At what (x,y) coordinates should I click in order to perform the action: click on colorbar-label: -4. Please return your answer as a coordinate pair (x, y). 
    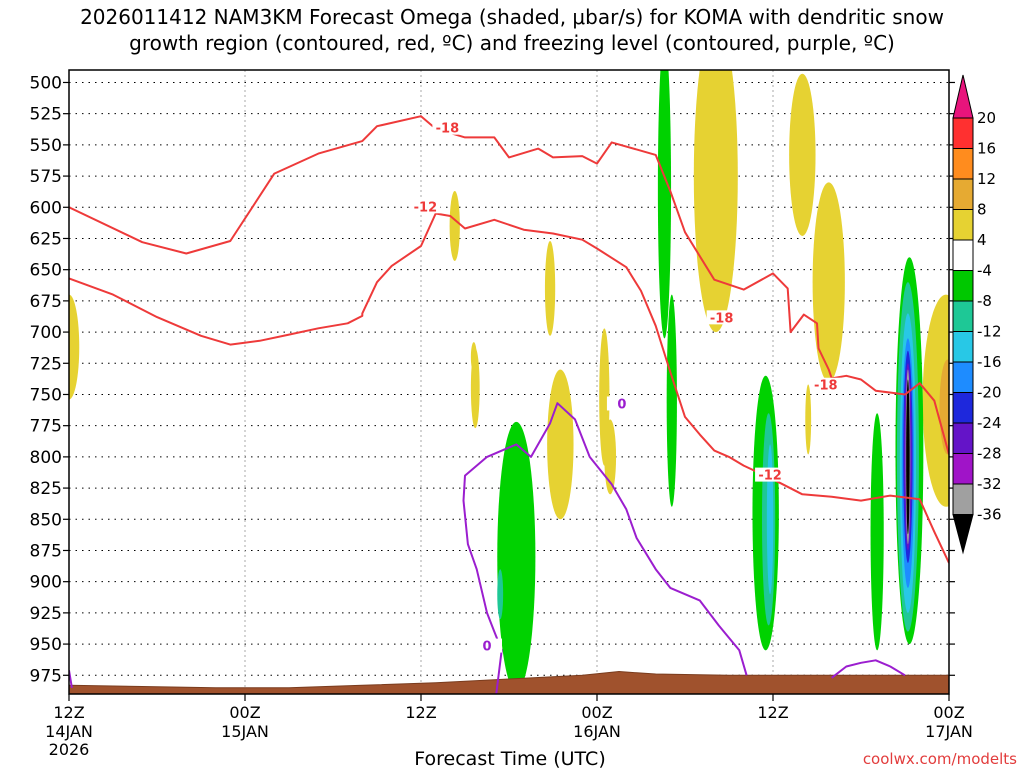
    Looking at the image, I should click on (984, 271).